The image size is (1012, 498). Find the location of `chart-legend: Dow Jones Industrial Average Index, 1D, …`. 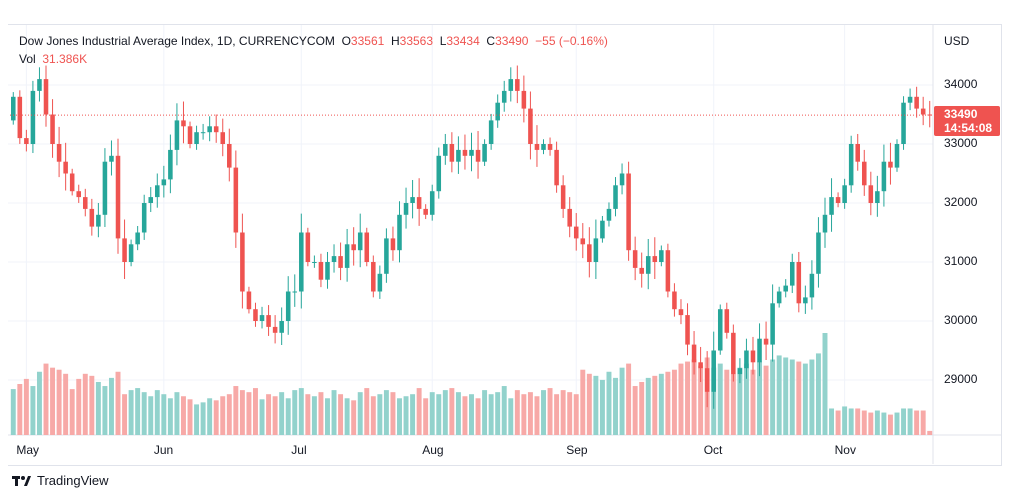

chart-legend: Dow Jones Industrial Average Index, 1D, … is located at coordinates (313, 41).